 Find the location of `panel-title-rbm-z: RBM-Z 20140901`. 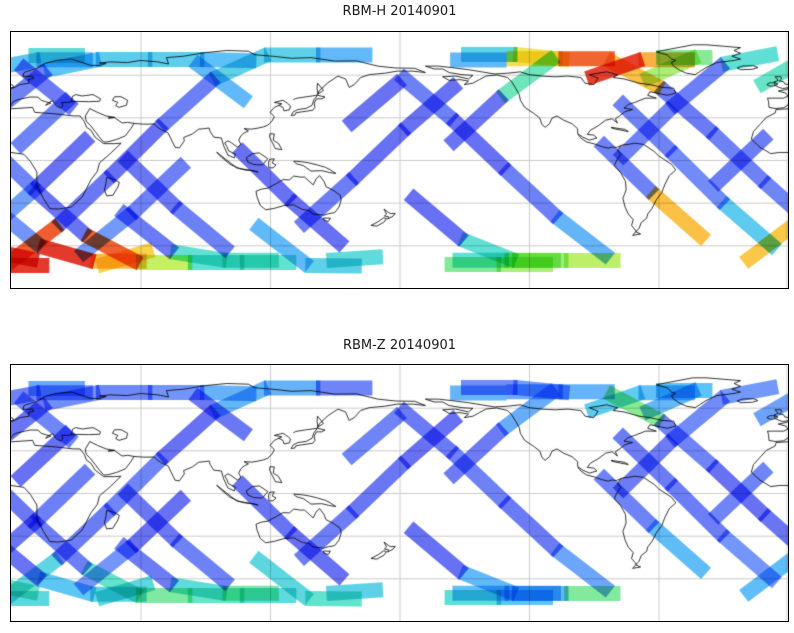

panel-title-rbm-z: RBM-Z 20140901 is located at coordinates (399, 345).